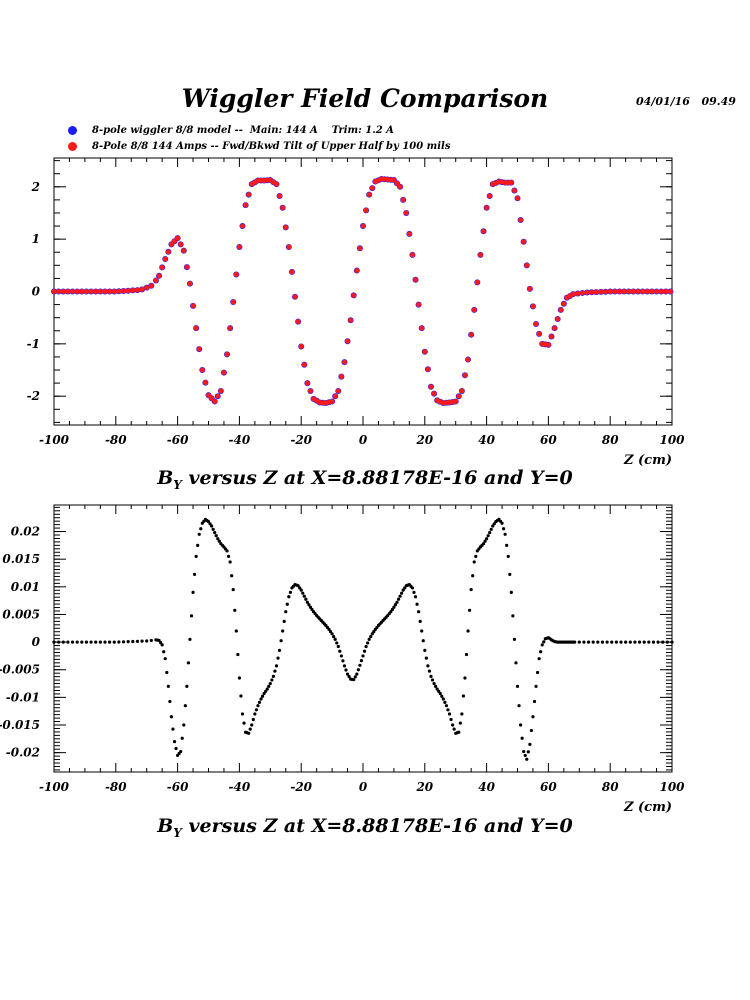 This screenshot has height=1000, width=750. Describe the element at coordinates (36, 292) in the screenshot. I see `y-tick-label: 0` at that location.